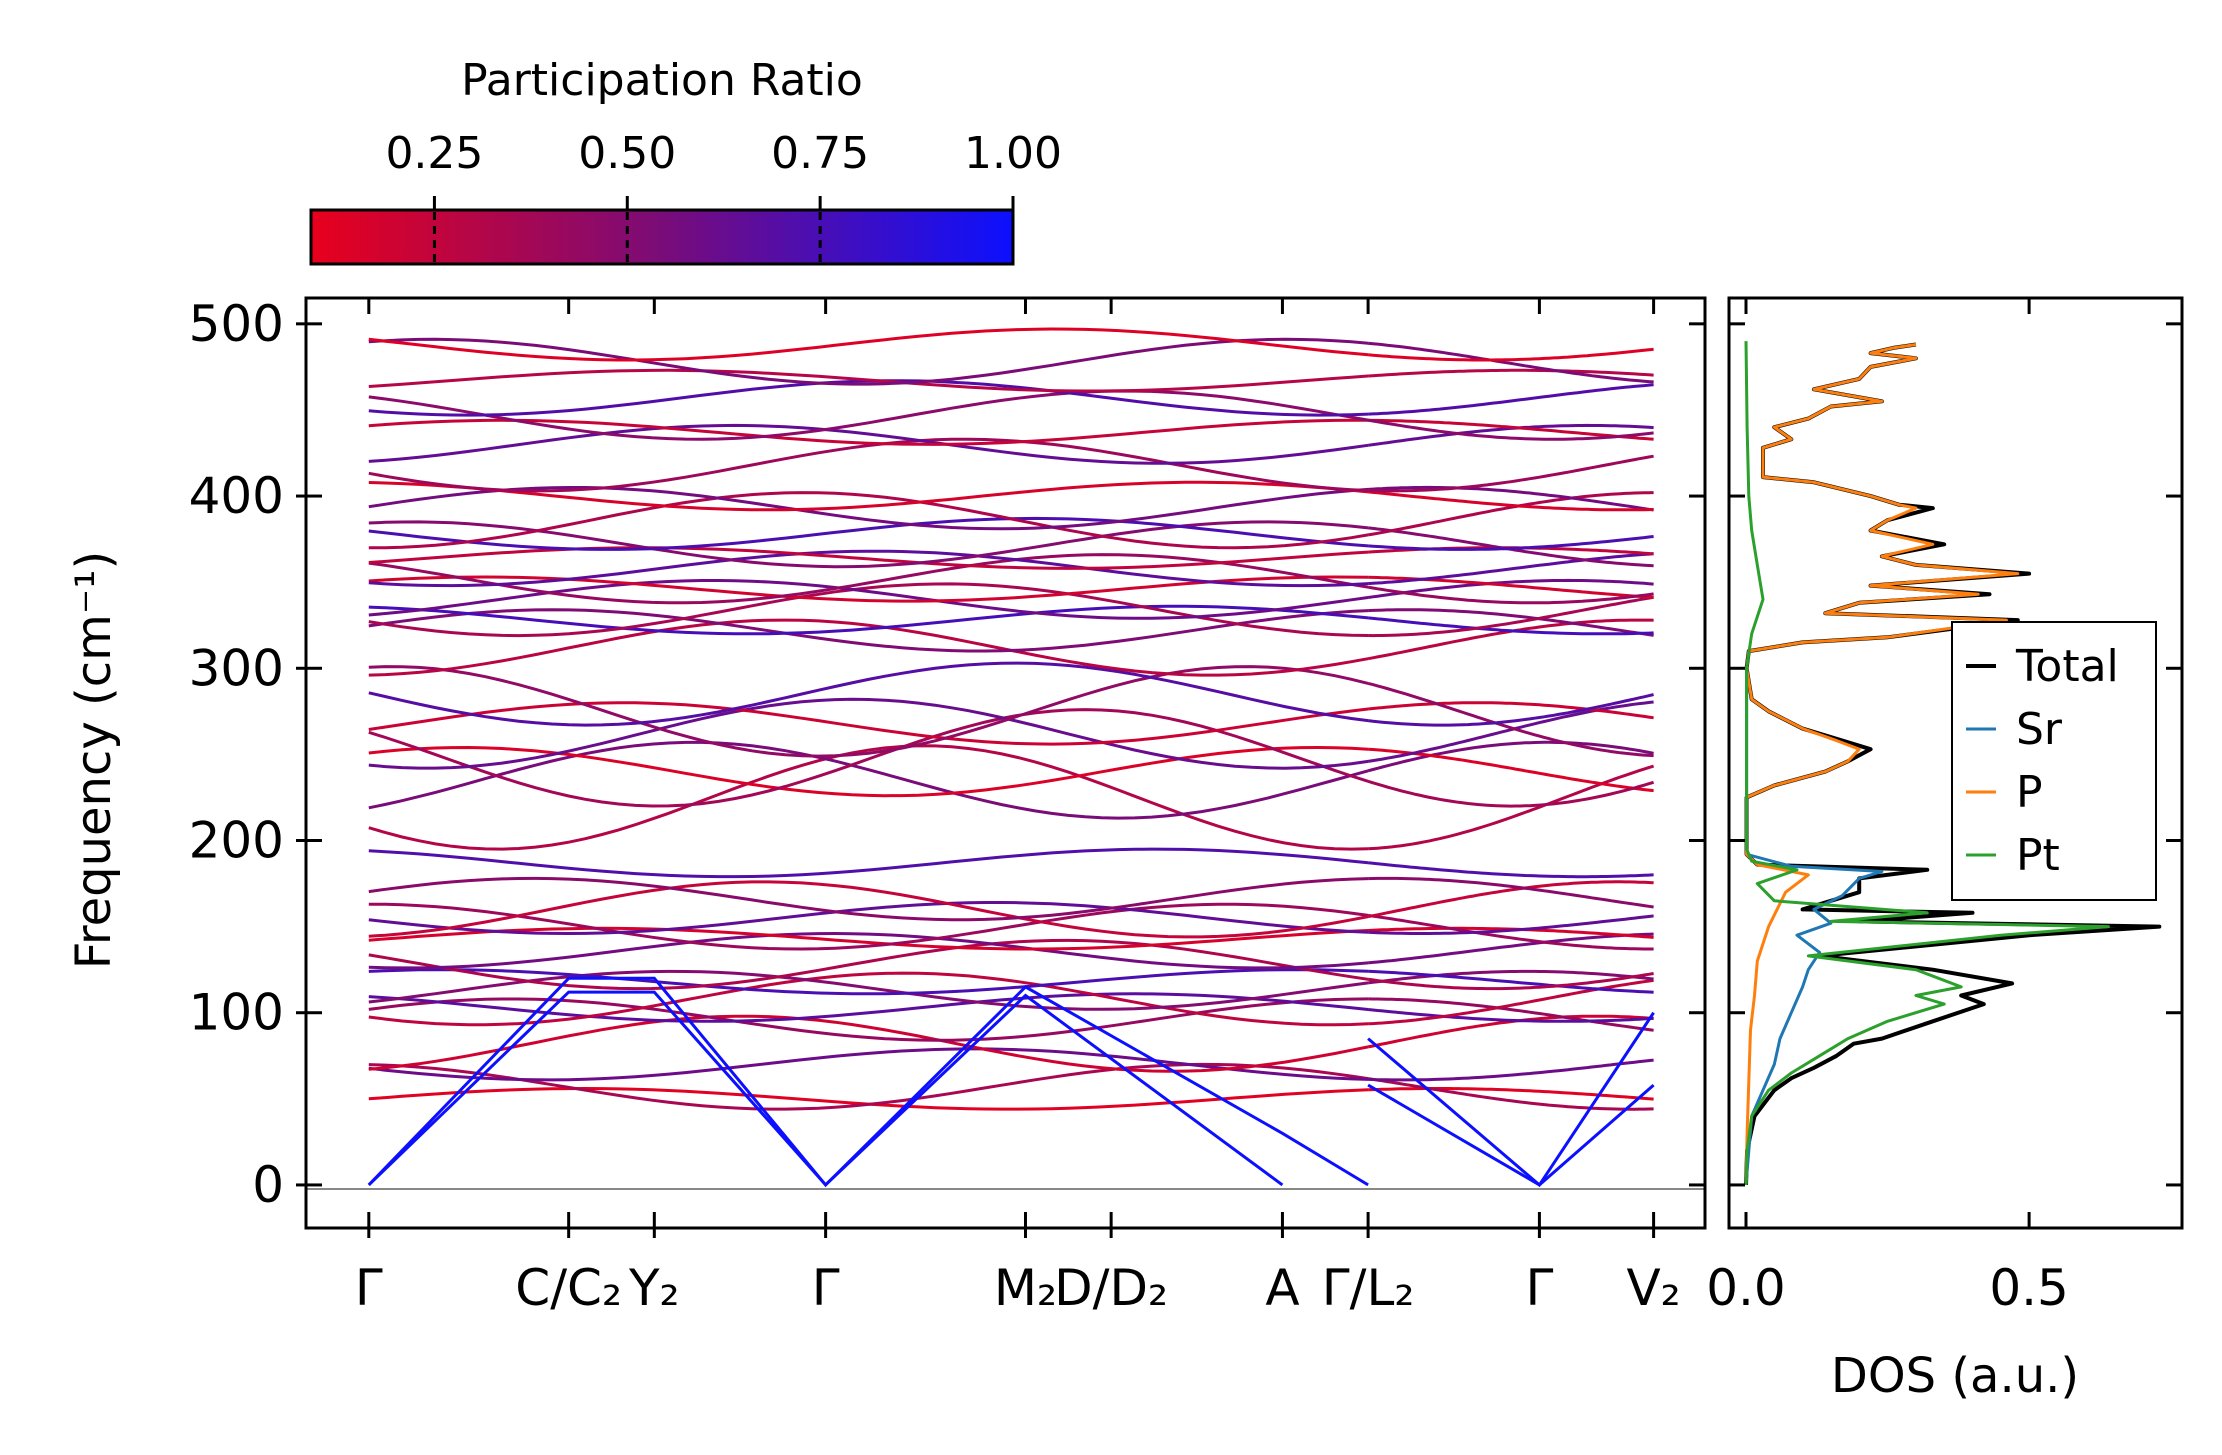 This screenshot has height=1455, width=2222. I want to click on y-tick-label: 0, so click(268, 1185).